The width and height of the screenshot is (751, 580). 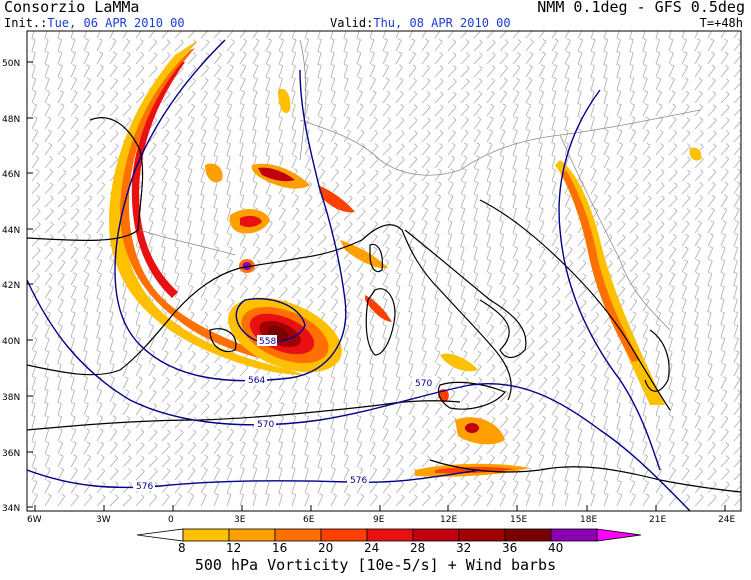 I want to click on coast-baleares, so click(x=223, y=340).